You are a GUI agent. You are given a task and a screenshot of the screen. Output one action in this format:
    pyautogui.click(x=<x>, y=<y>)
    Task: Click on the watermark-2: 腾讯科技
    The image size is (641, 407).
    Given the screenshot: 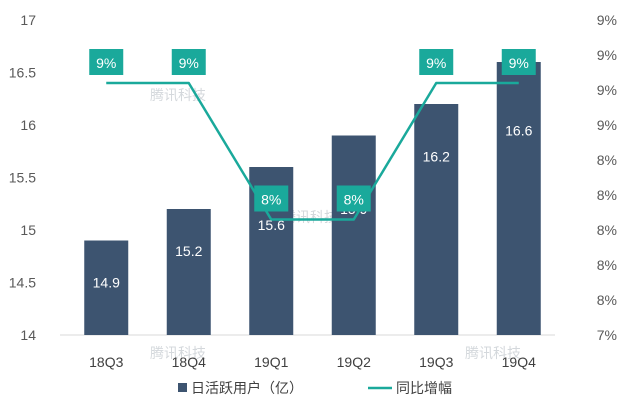 What is the action you would take?
    pyautogui.click(x=178, y=353)
    